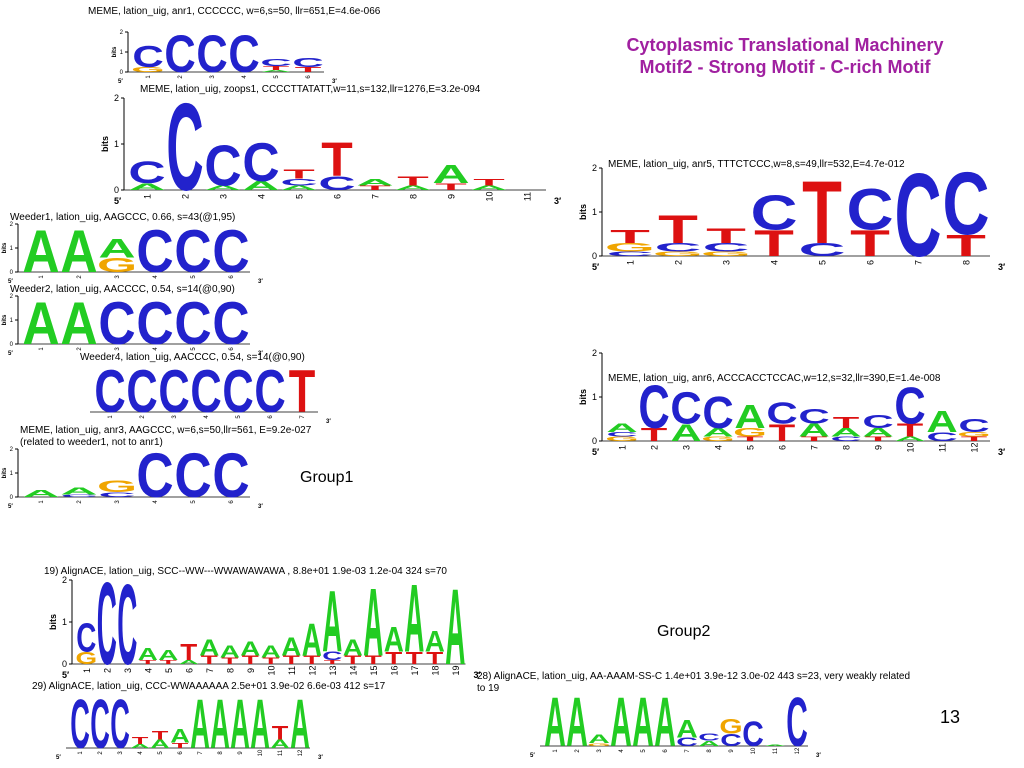 Image resolution: width=1024 pixels, height=768 pixels. I want to click on position-label: 19, so click(456, 670).